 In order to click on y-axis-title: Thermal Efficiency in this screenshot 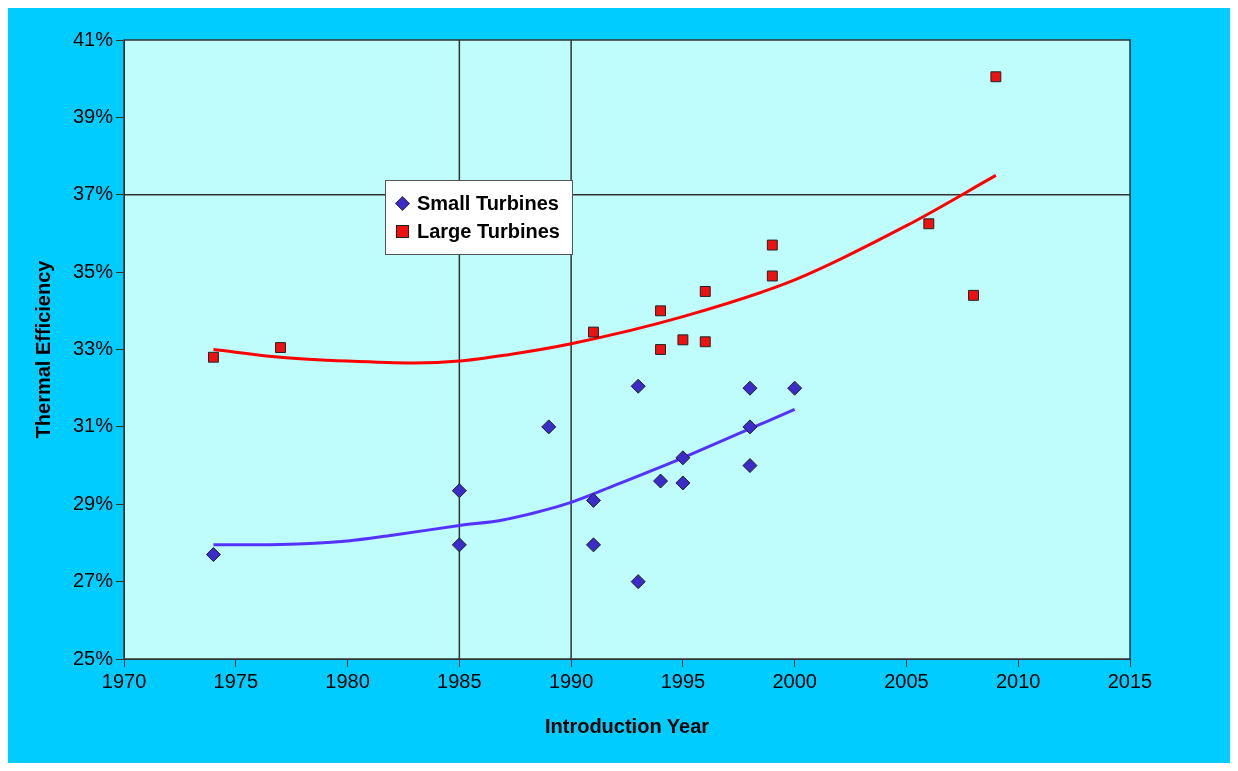, I will do `click(42, 349)`.